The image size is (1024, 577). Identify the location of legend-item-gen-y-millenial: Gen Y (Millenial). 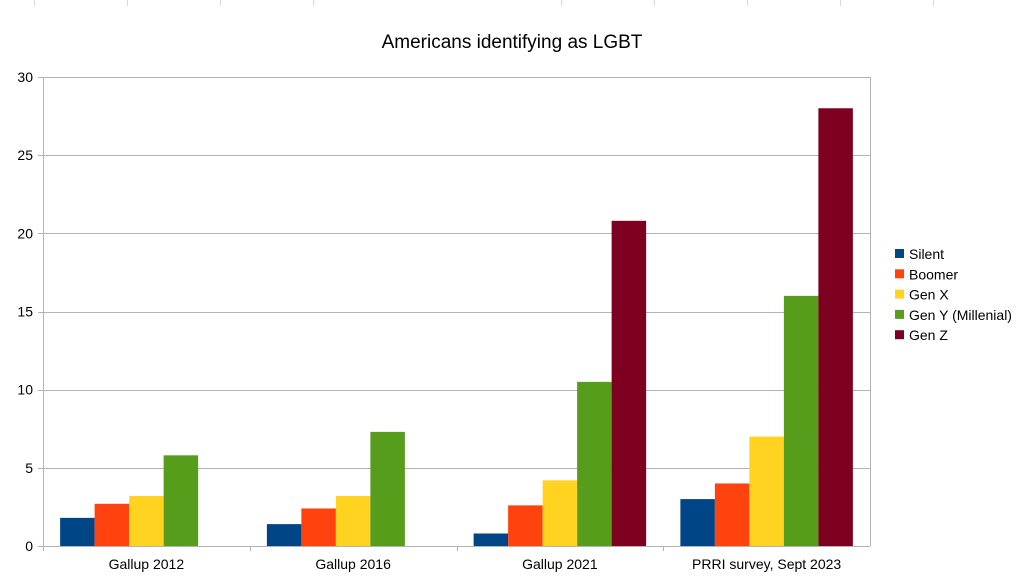
(953, 315).